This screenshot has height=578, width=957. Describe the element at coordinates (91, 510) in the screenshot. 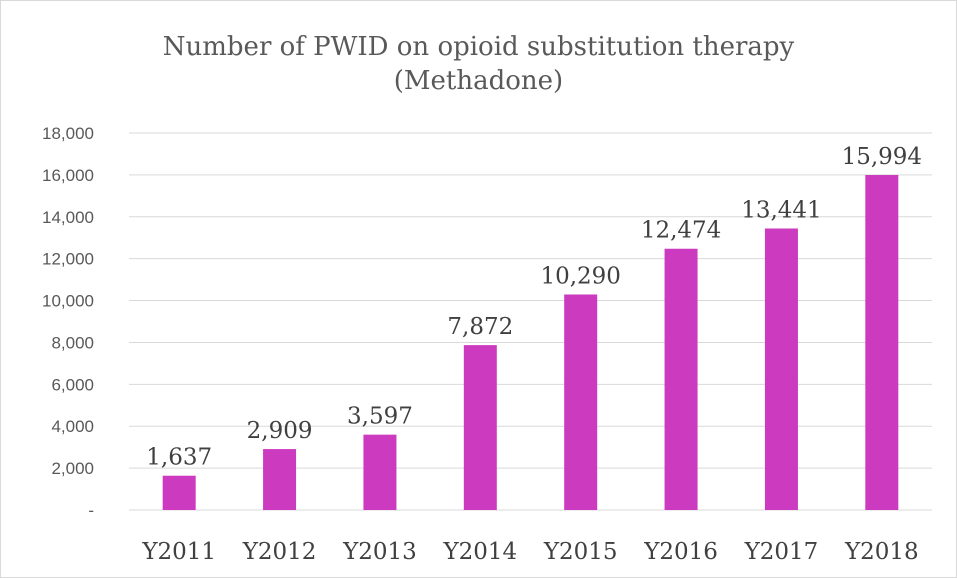

I see `y-tick-label: -` at that location.